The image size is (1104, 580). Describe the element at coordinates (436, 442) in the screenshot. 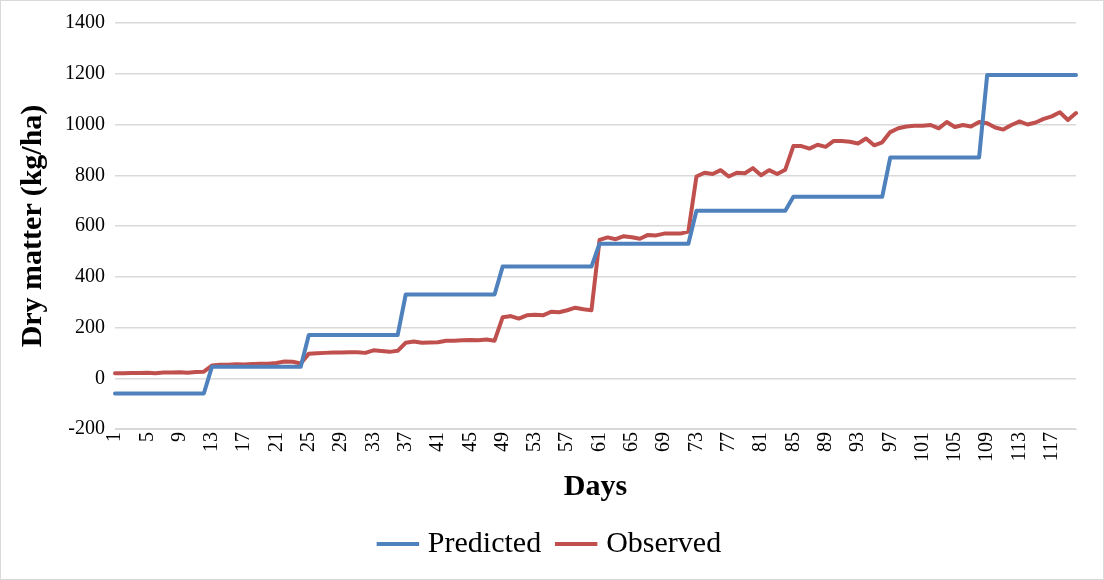

I see `x-tick-label: 41` at that location.